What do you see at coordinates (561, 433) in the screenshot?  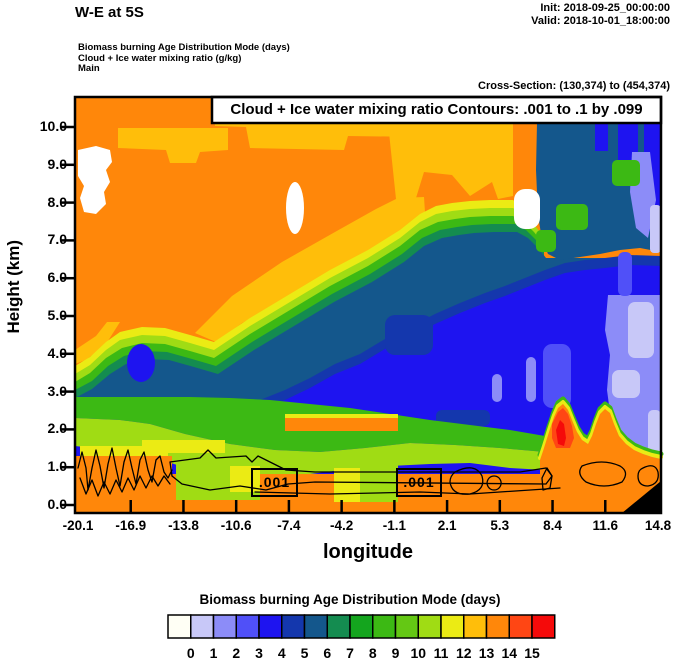 I see `red-plume-core` at bounding box center [561, 433].